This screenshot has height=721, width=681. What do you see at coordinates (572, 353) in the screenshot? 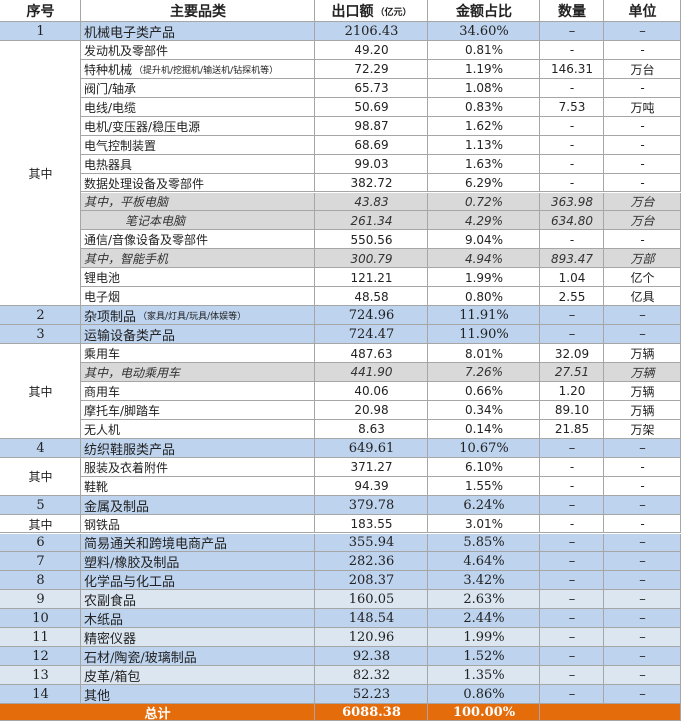
I see `cell: 32.09` at bounding box center [572, 353].